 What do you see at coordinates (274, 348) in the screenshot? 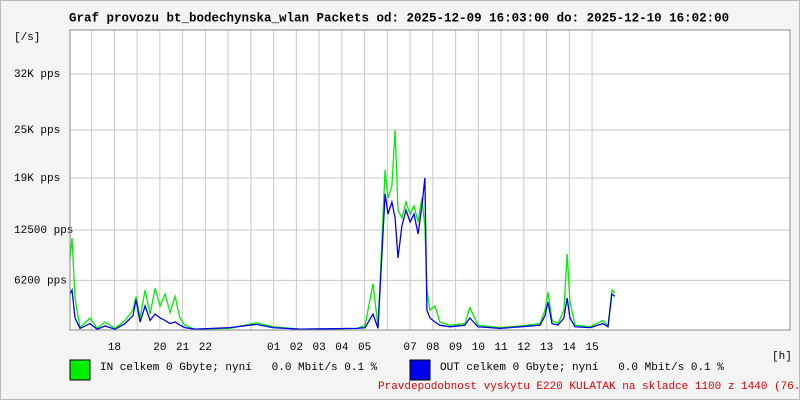
I see `x-tick-label: 01` at bounding box center [274, 348].